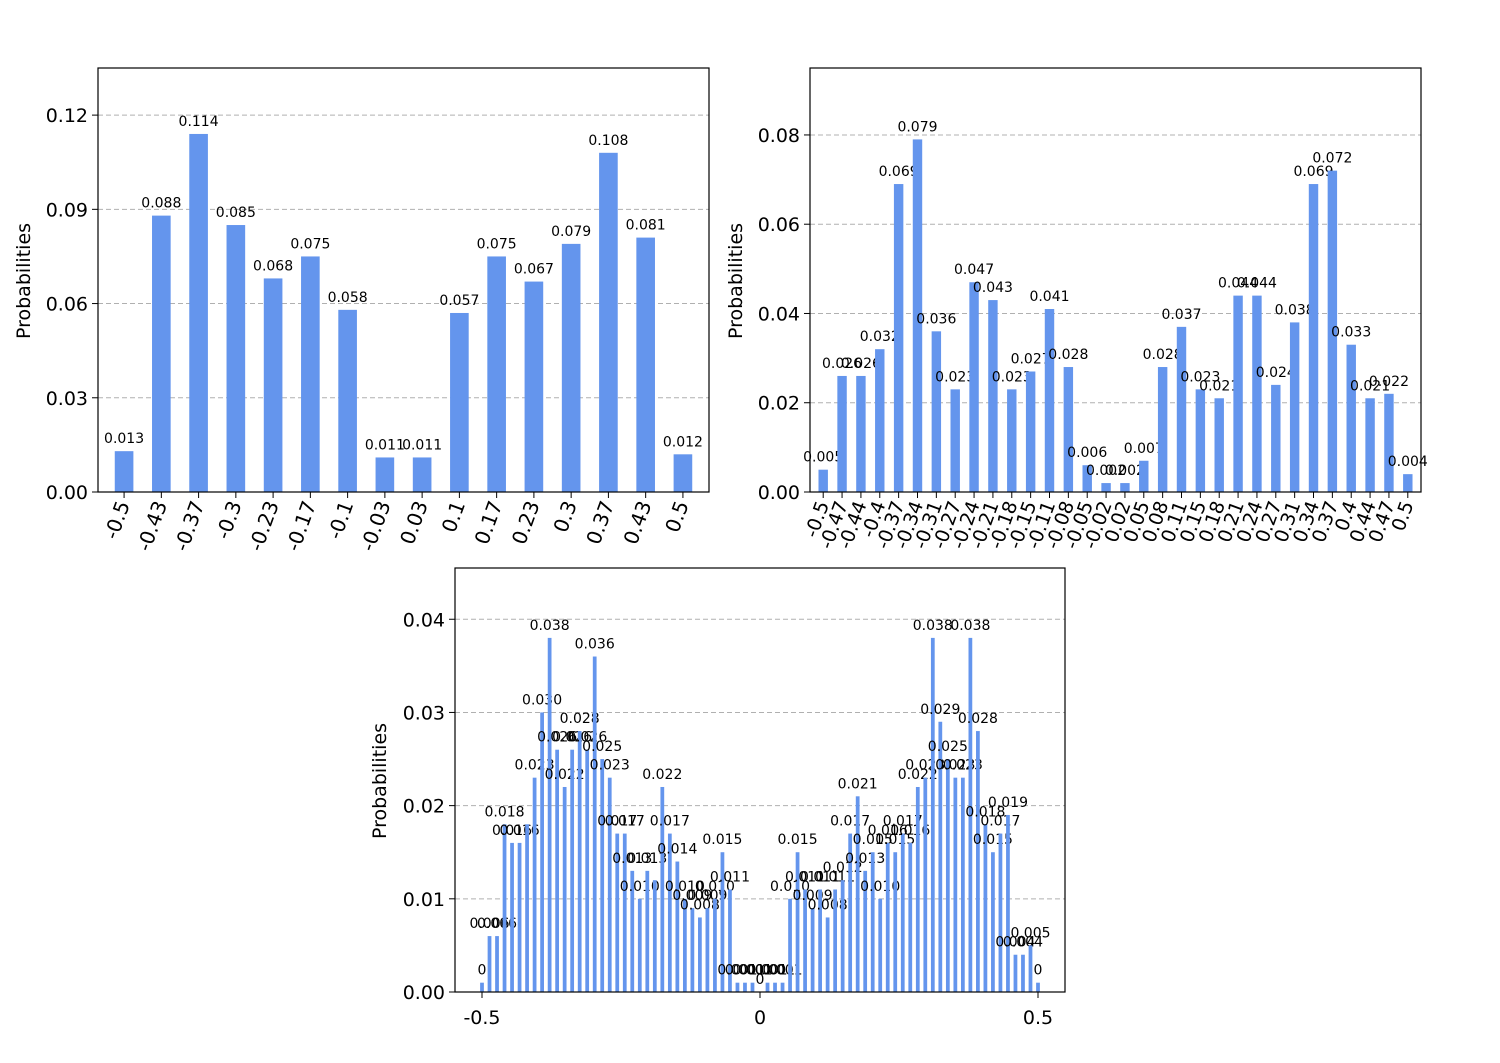  I want to click on y-tick-label: 0.01, so click(424, 900).